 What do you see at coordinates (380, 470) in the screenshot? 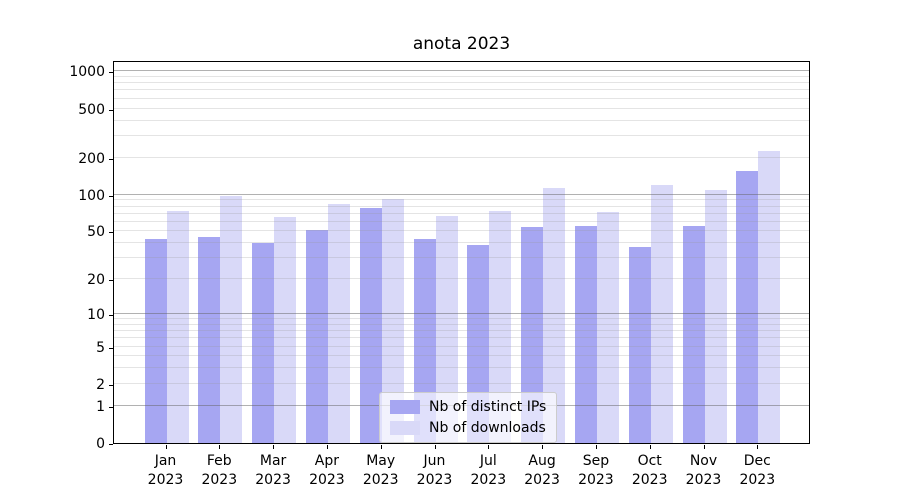
I see `x-tick-label-may: May 2023` at bounding box center [380, 470].